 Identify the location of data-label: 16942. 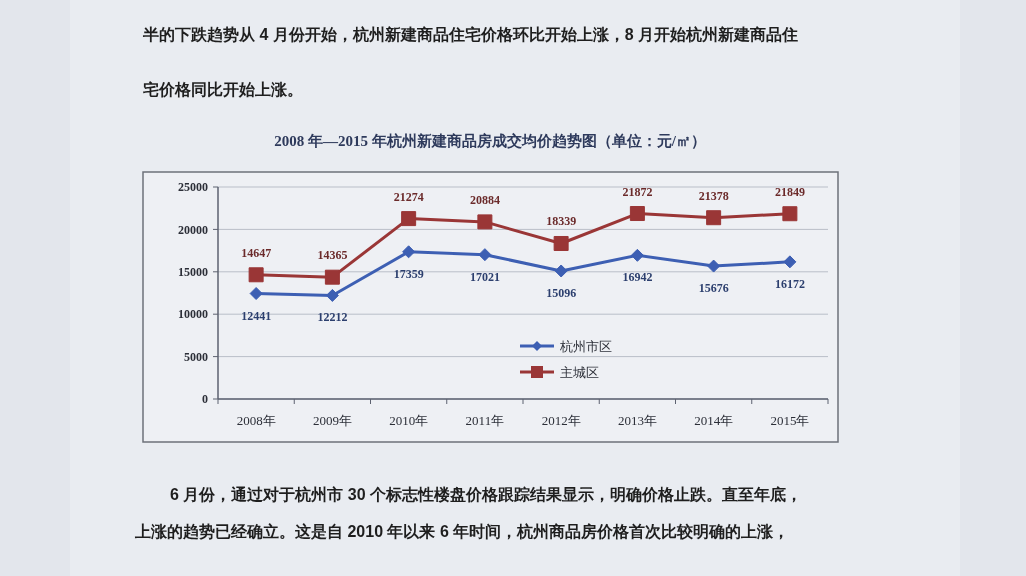
(637, 277).